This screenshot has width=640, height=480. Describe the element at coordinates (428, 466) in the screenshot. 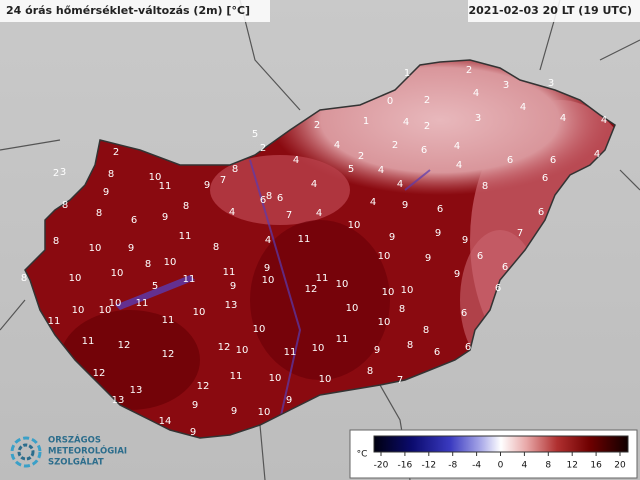

I see `colorbar-tick-label: -12` at that location.